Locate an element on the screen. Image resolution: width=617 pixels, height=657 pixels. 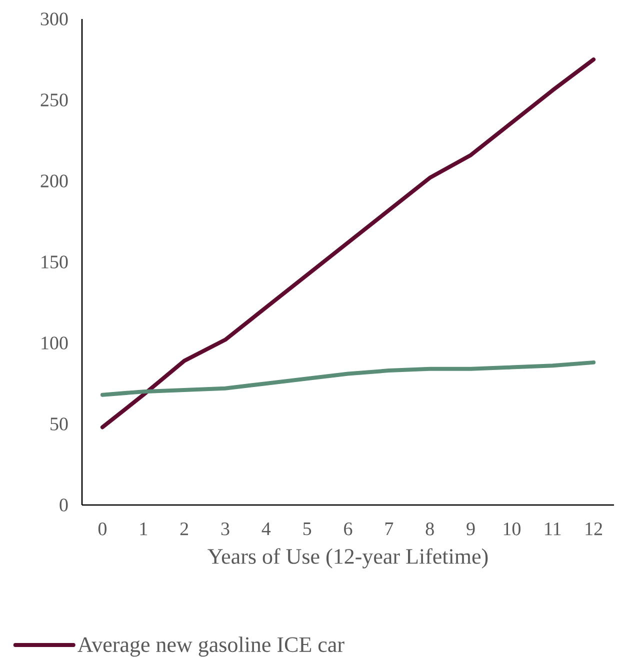
x-tick-label: 1 is located at coordinates (143, 529).